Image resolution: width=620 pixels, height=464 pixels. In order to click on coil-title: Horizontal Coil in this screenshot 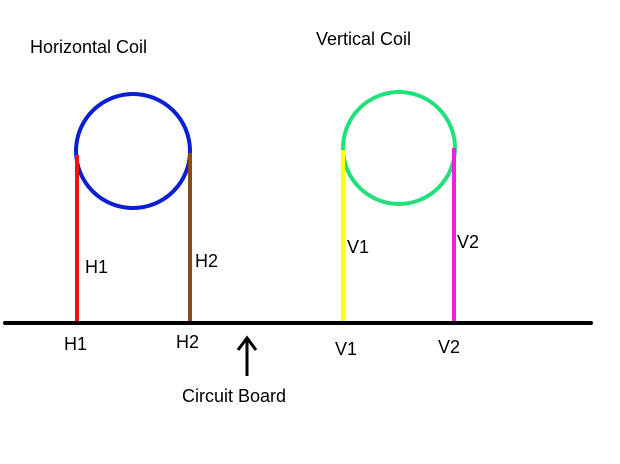, I will do `click(88, 47)`.